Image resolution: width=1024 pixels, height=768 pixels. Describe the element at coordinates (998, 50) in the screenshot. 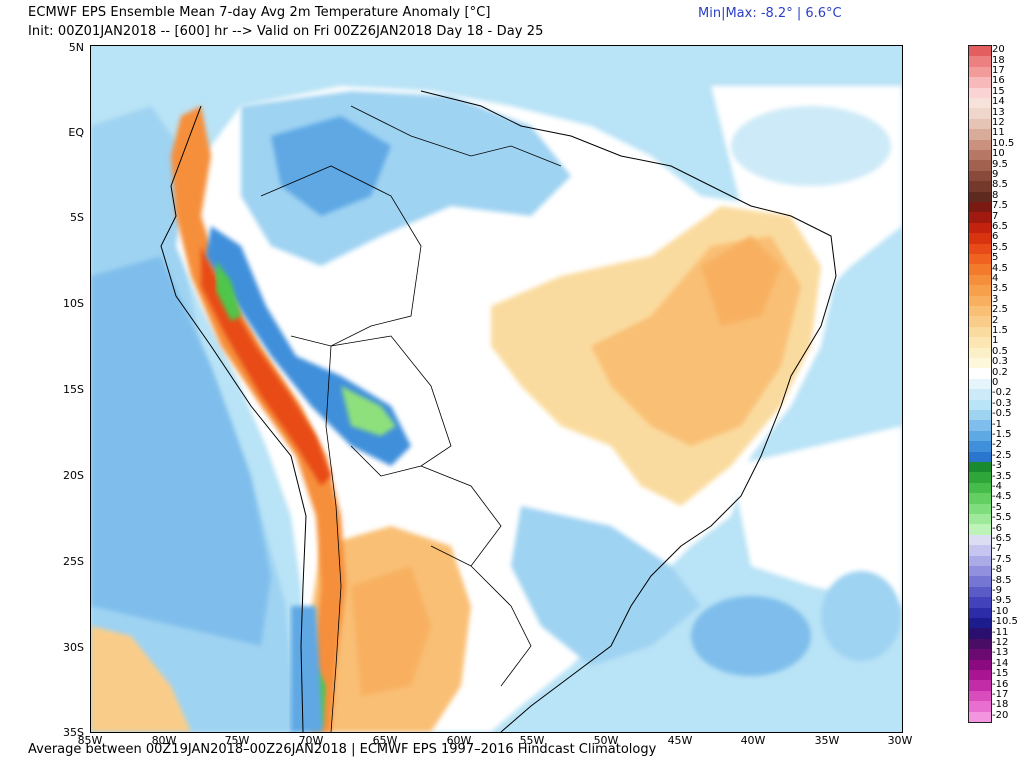

I see `colorbar-label: 20` at that location.